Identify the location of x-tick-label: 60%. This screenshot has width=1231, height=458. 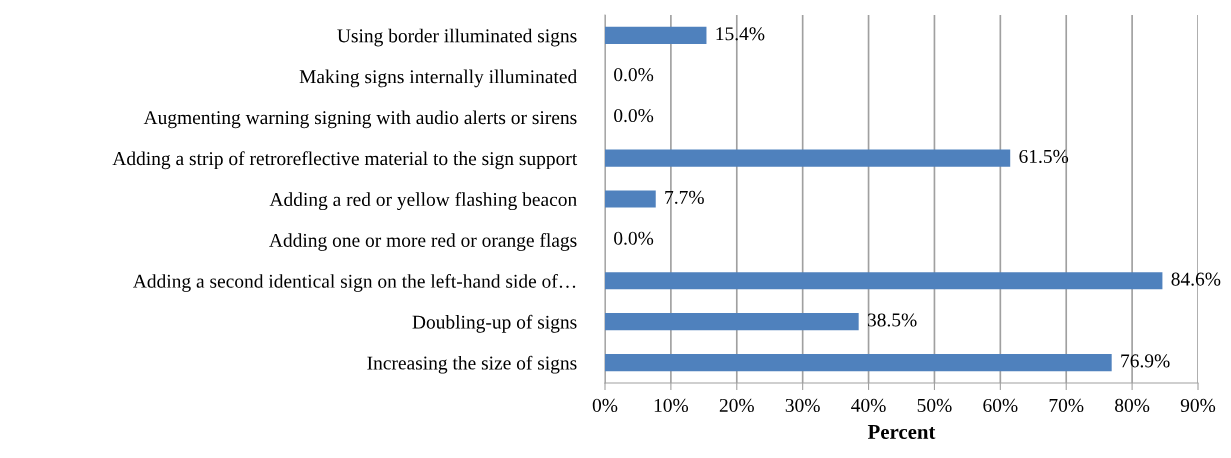
(1000, 405).